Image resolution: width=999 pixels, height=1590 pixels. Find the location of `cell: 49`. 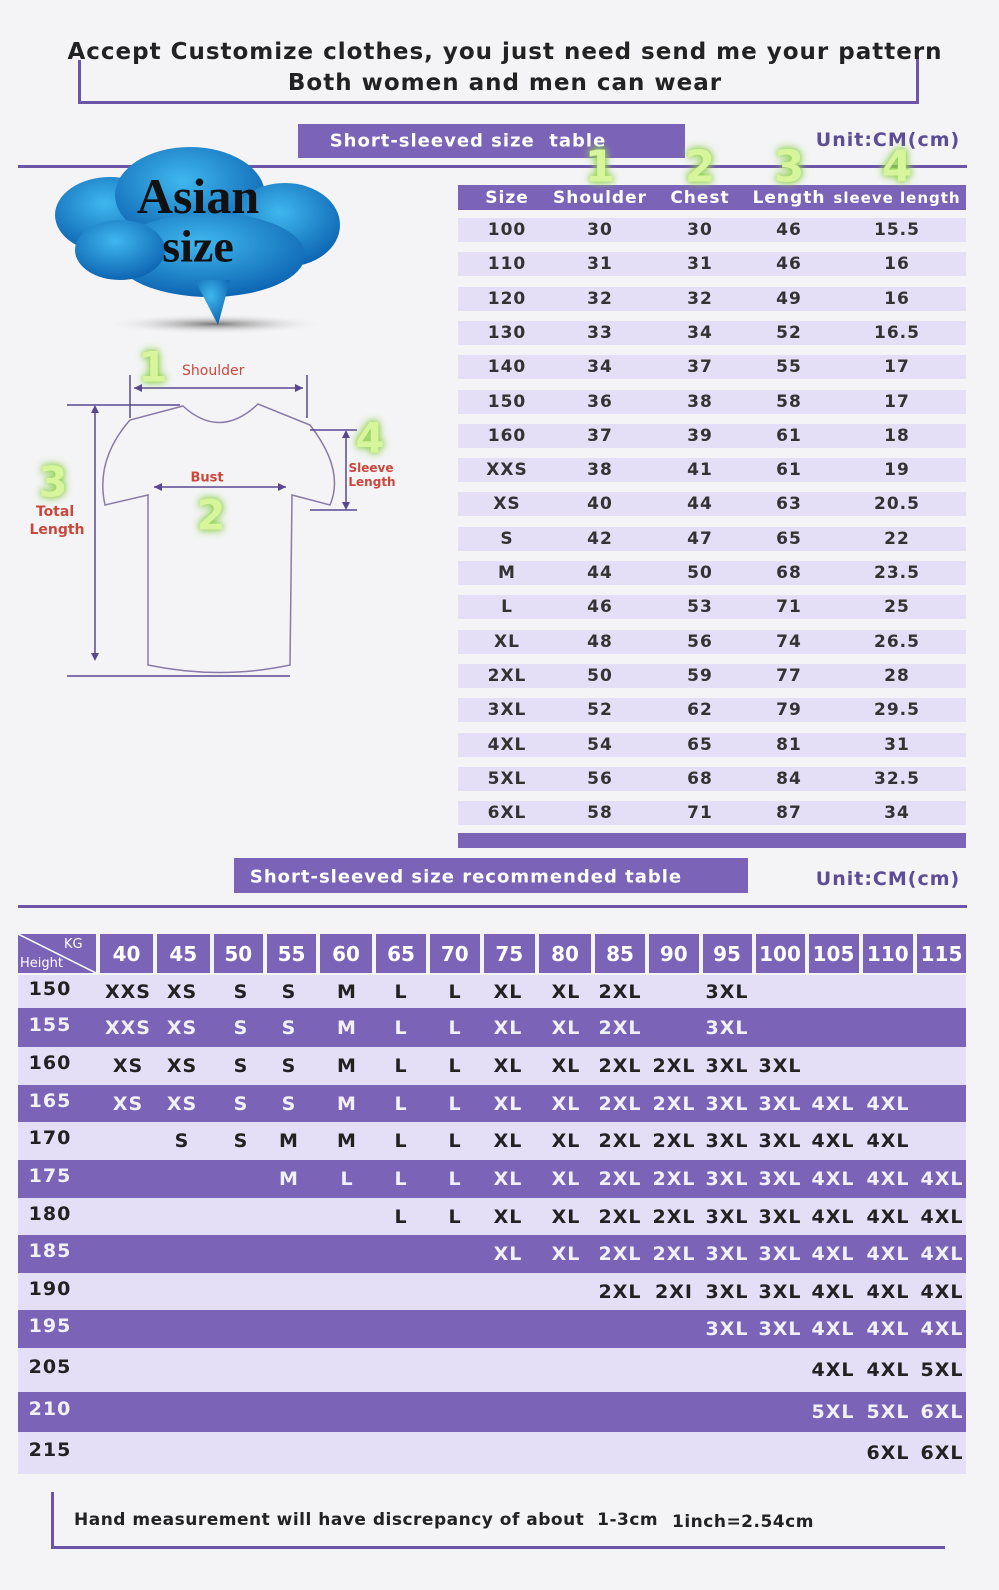

cell: 49 is located at coordinates (789, 298).